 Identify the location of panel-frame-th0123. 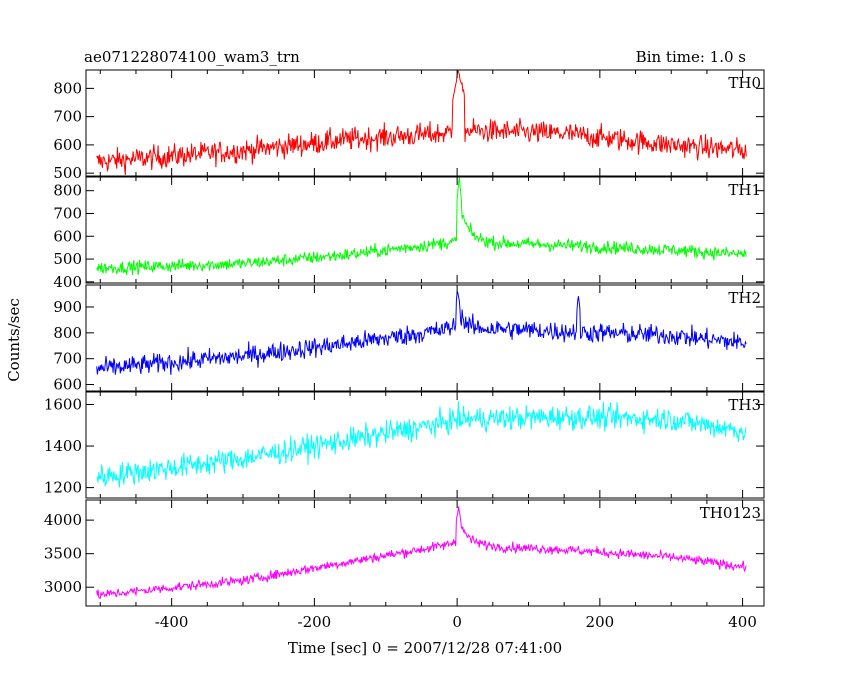
(425, 553).